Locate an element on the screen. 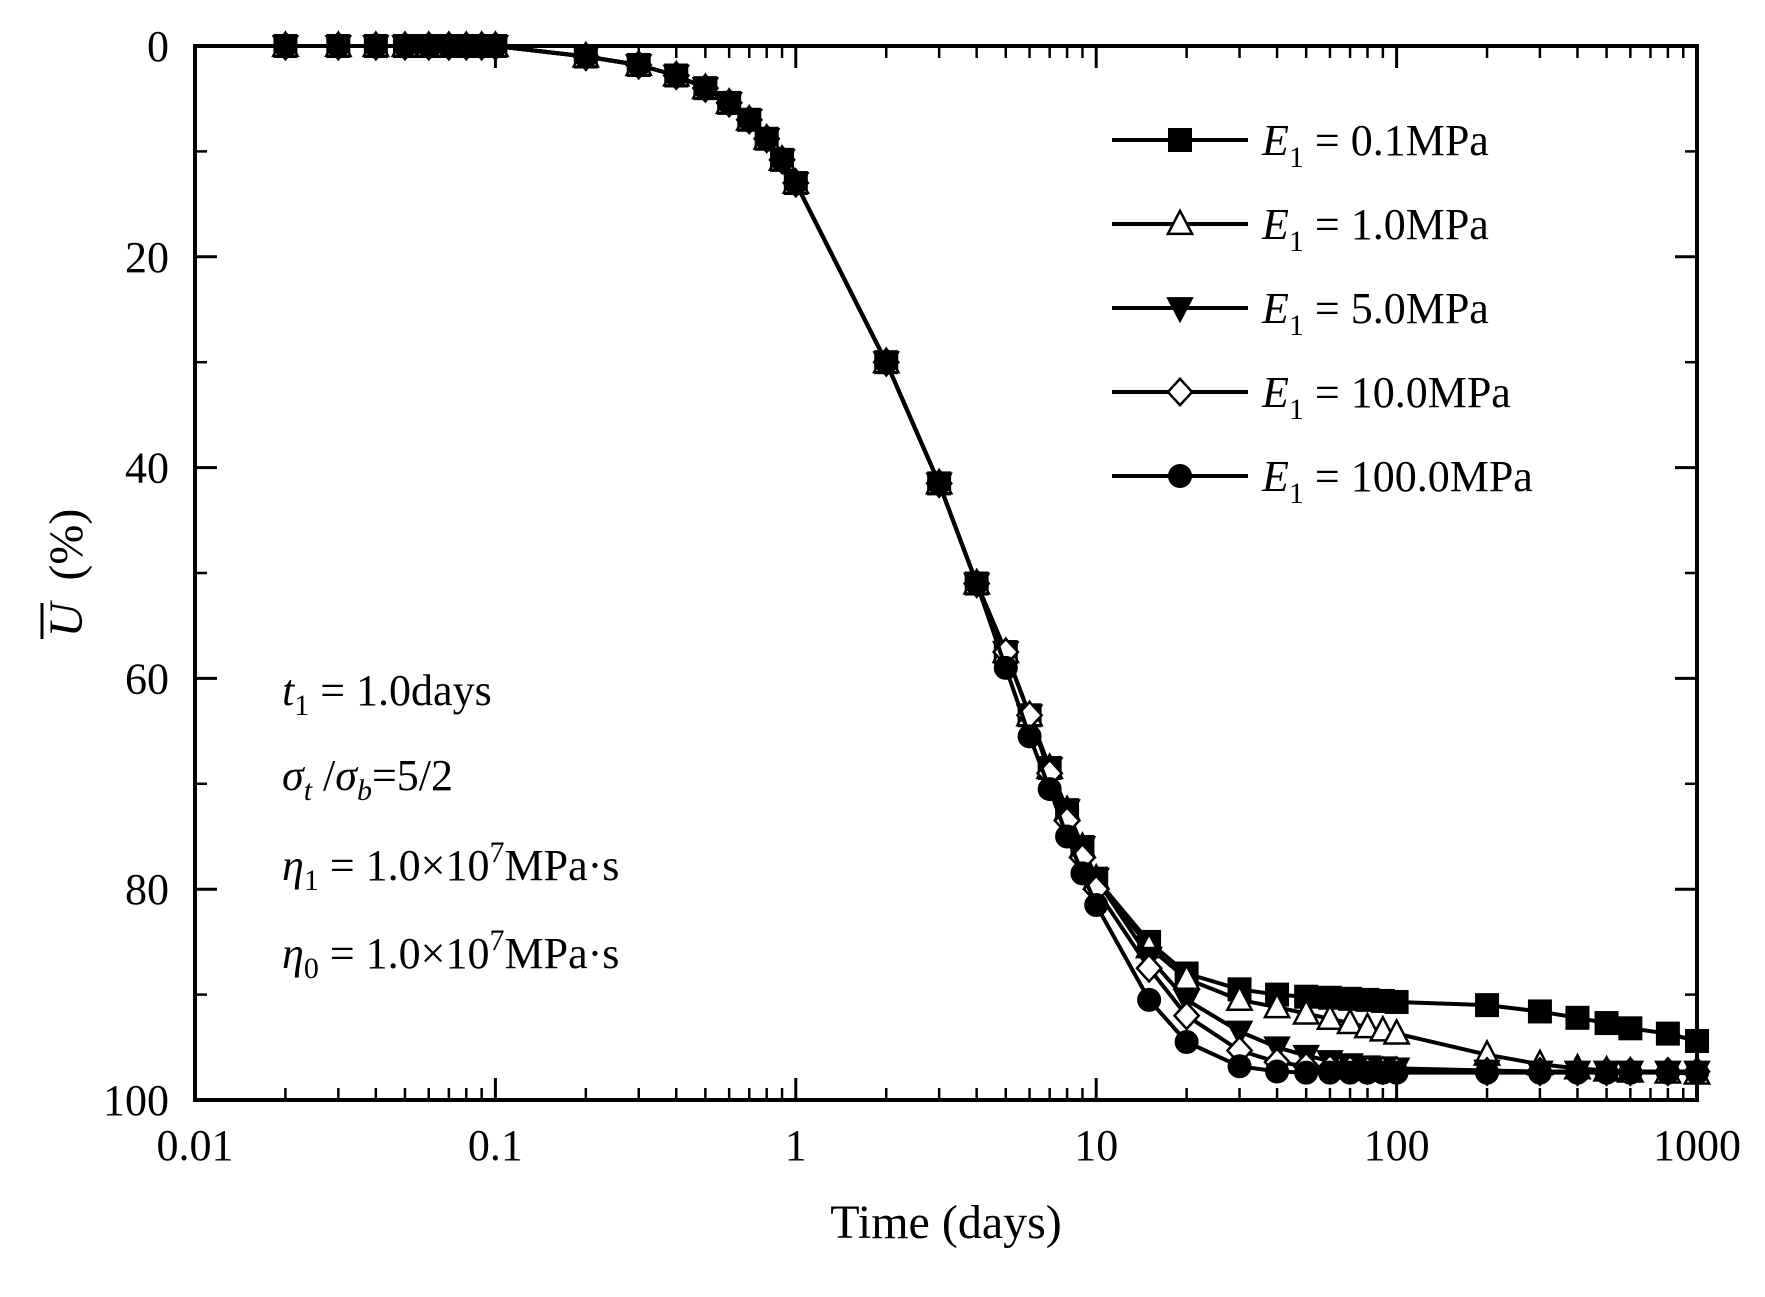  legend-item: E1 = 10.0MPa is located at coordinates (1311, 397).